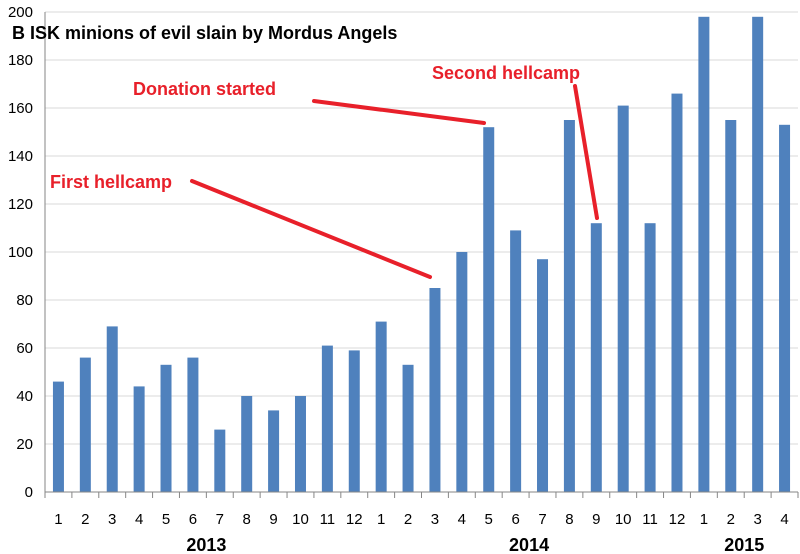 The image size is (800, 554). I want to click on x-tick-labels: 1 2 3 4 5 6 7 8 9 10 11 12 1 2 3 4 5 6 7 8 9 10 11 12 1 2 3 4, so click(421, 519).